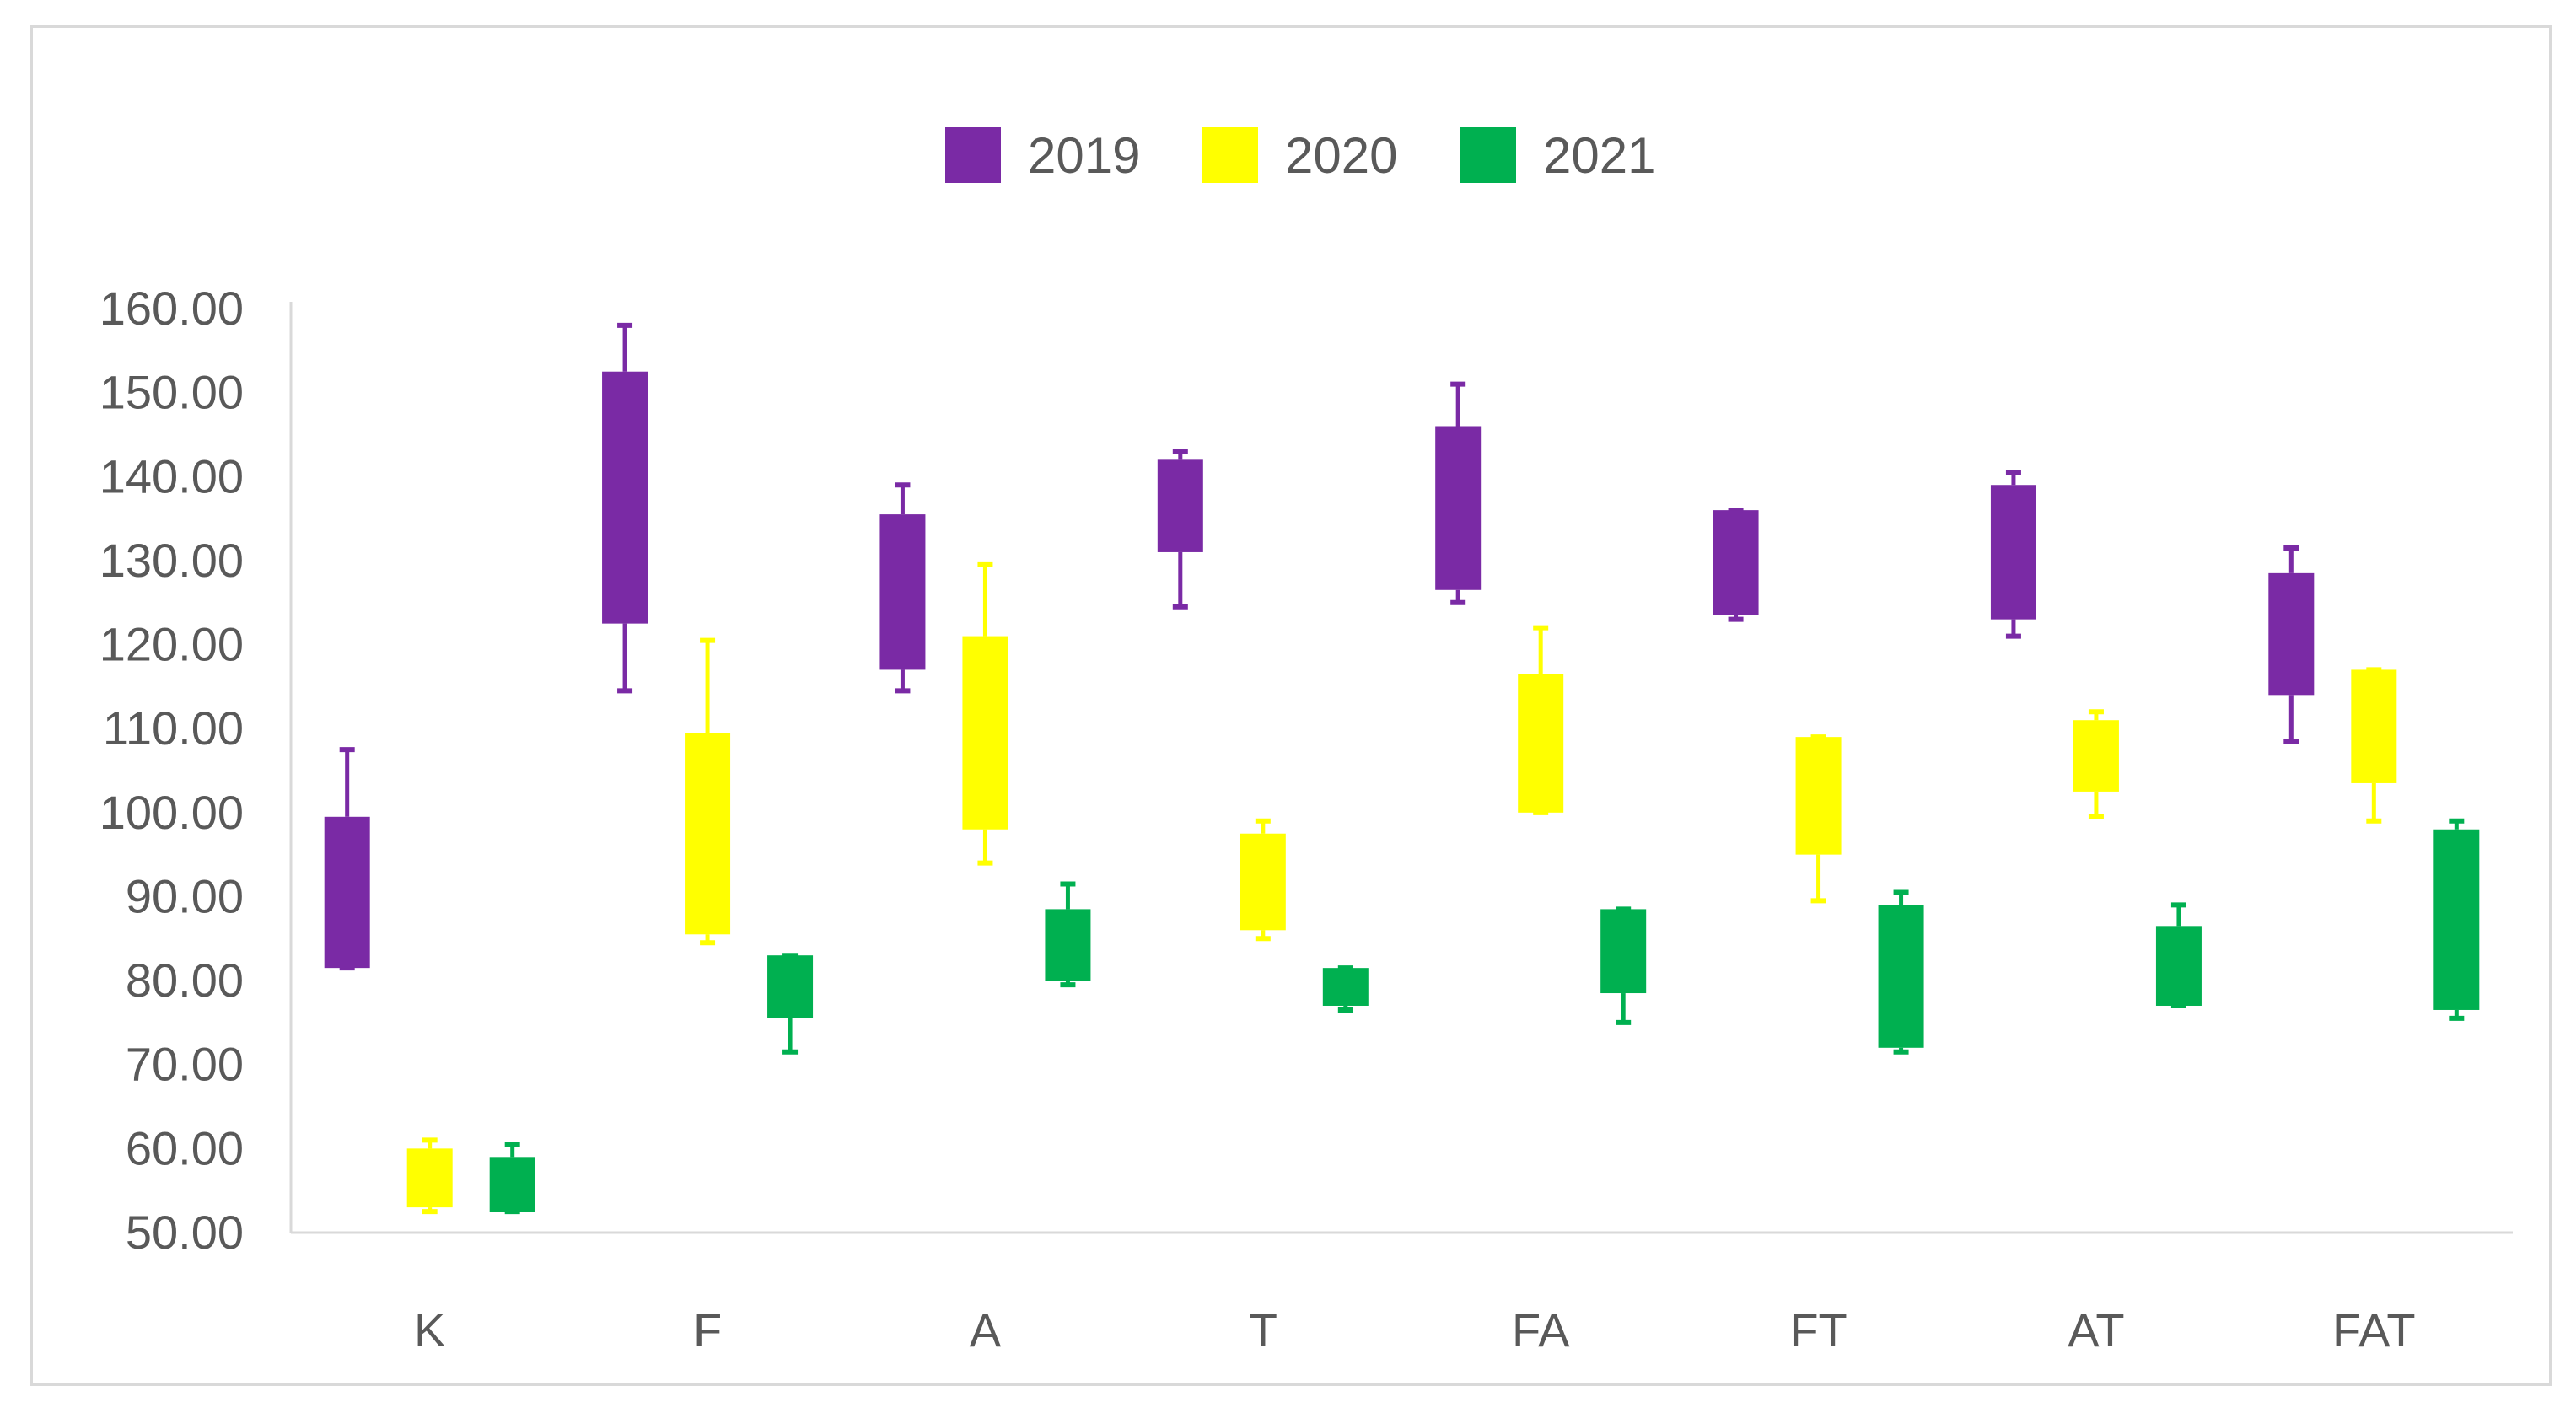 The image size is (2576, 1413). What do you see at coordinates (1541, 1330) in the screenshot?
I see `x-tick-label: FA` at bounding box center [1541, 1330].